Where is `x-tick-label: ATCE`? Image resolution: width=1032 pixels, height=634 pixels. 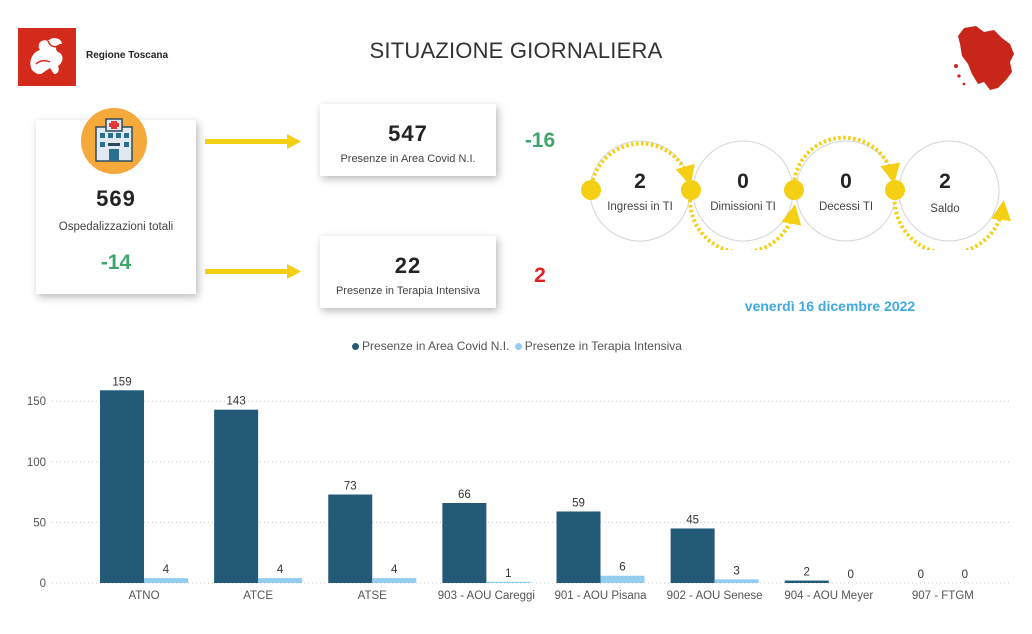
x-tick-label: ATCE is located at coordinates (258, 596).